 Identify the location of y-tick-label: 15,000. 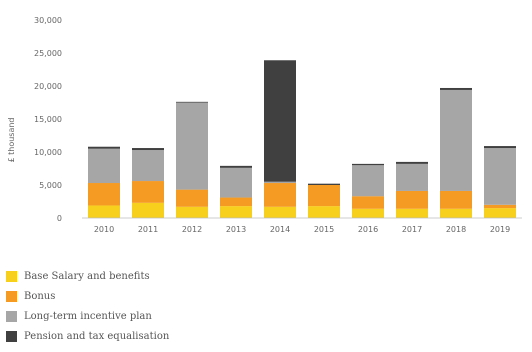
(48, 119).